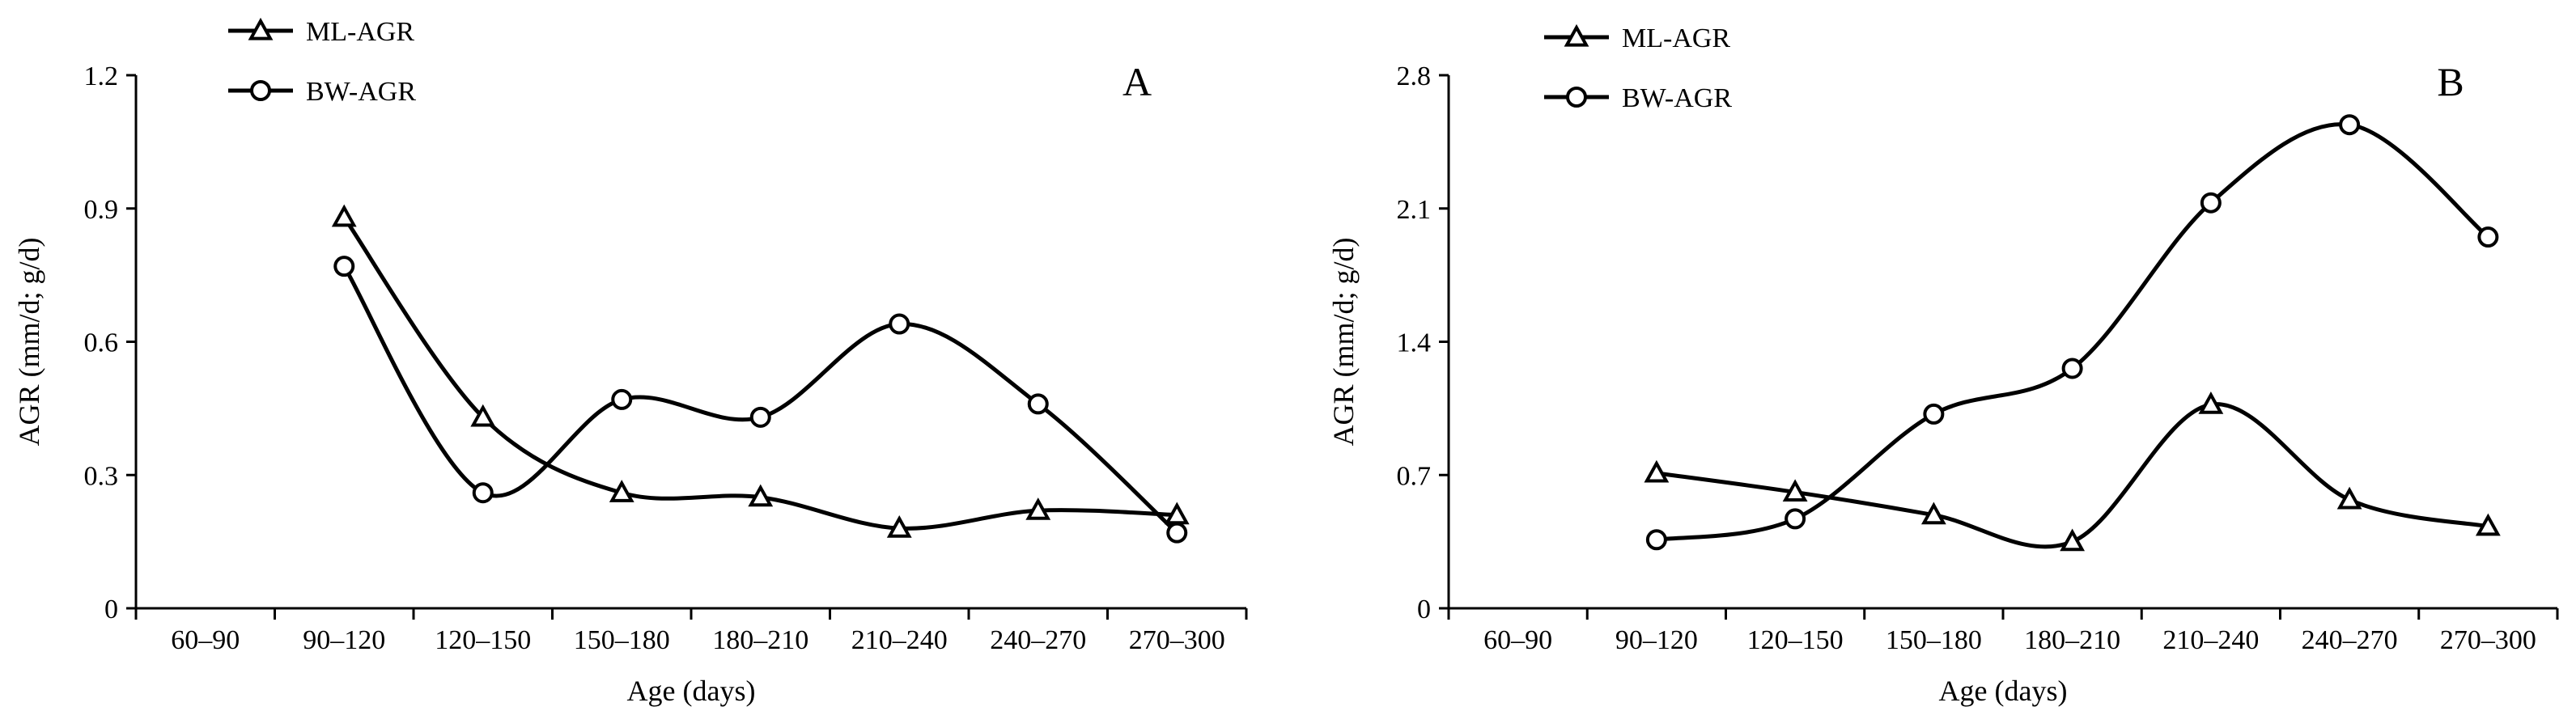 Image resolution: width=2576 pixels, height=728 pixels. Describe the element at coordinates (760, 400) in the screenshot. I see `series-bw-agr` at that location.